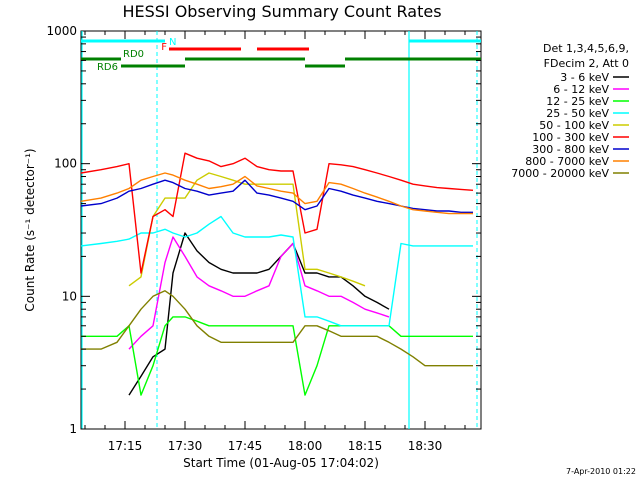 This screenshot has height=480, width=640. I want to click on x-axis-label: Start Time (01-Aug-05 17:04:02), so click(281, 463).